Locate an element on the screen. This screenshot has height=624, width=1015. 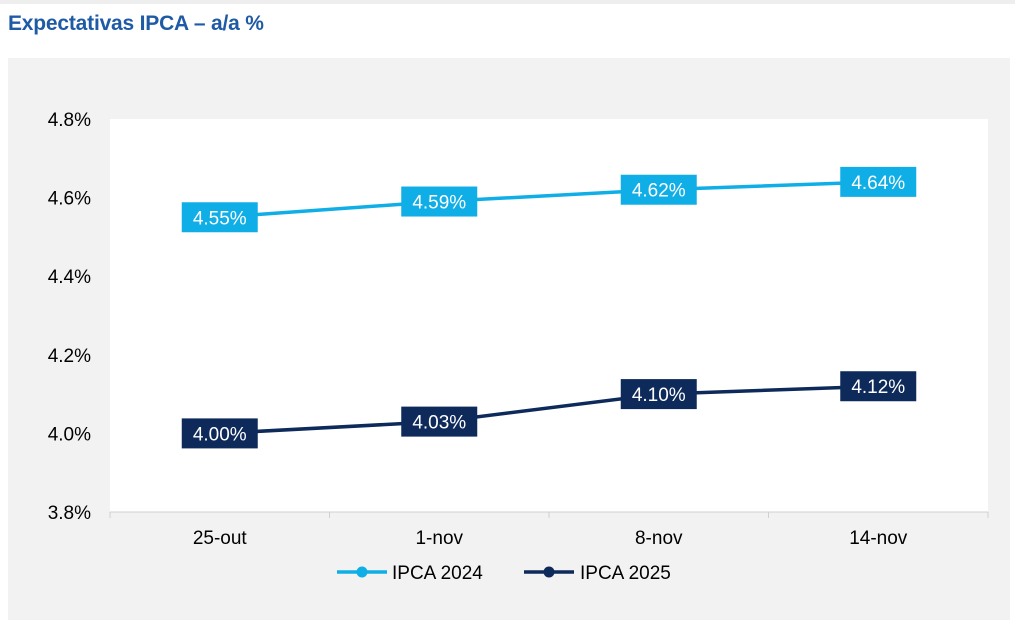
legend-label: IPCA 2025 is located at coordinates (625, 573).